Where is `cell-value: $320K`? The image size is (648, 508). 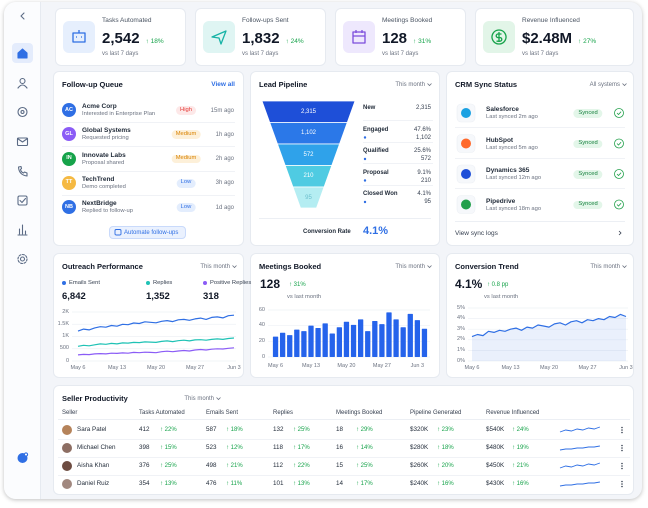 cell-value: $320K is located at coordinates (419, 429).